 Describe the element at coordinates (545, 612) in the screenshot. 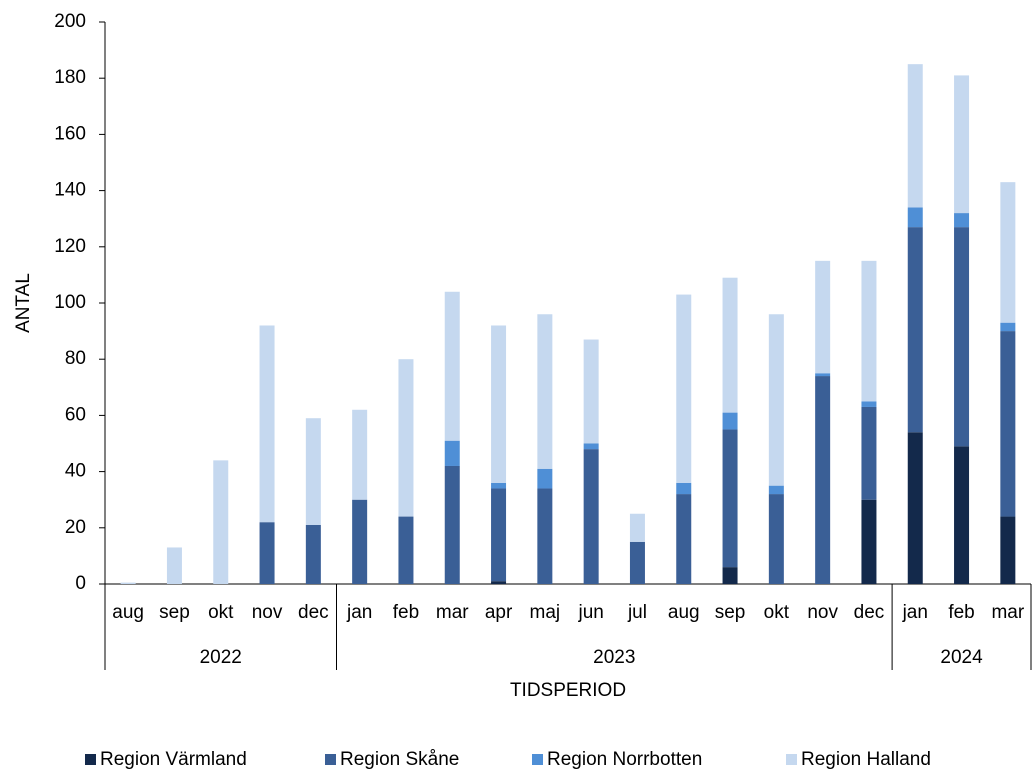

I see `x-tick-label: maj` at that location.